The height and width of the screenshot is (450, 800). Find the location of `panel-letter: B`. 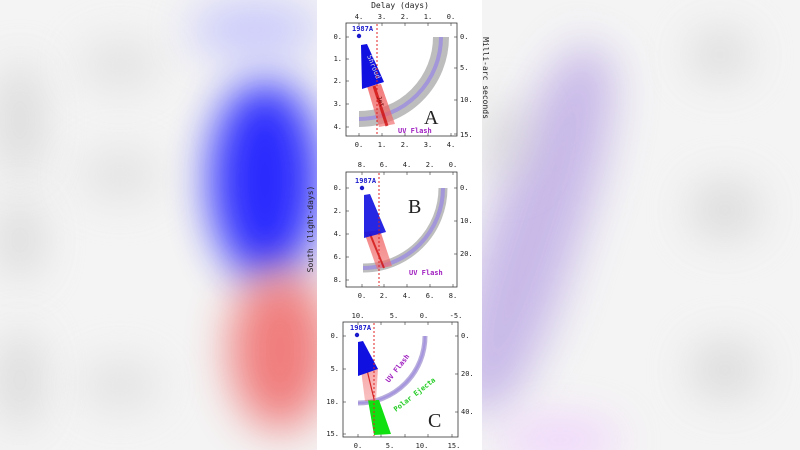

panel-letter: B is located at coordinates (414, 207).